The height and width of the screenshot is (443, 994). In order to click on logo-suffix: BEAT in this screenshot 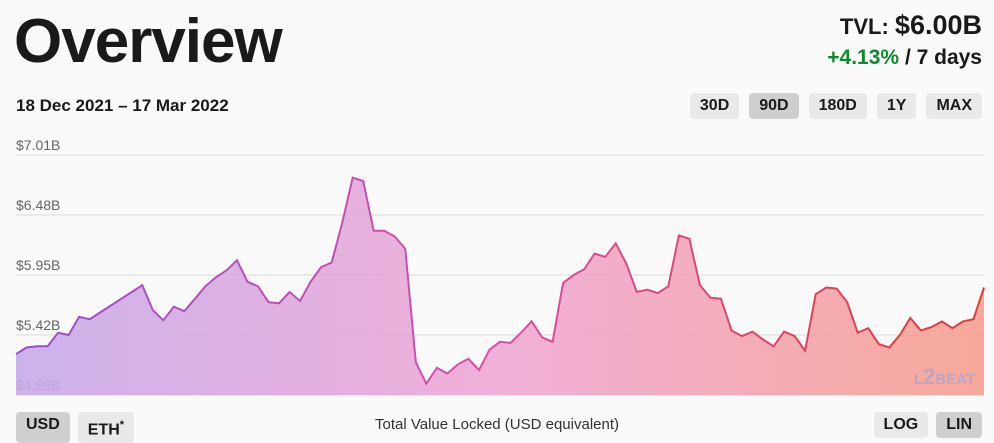, I will do `click(955, 379)`.